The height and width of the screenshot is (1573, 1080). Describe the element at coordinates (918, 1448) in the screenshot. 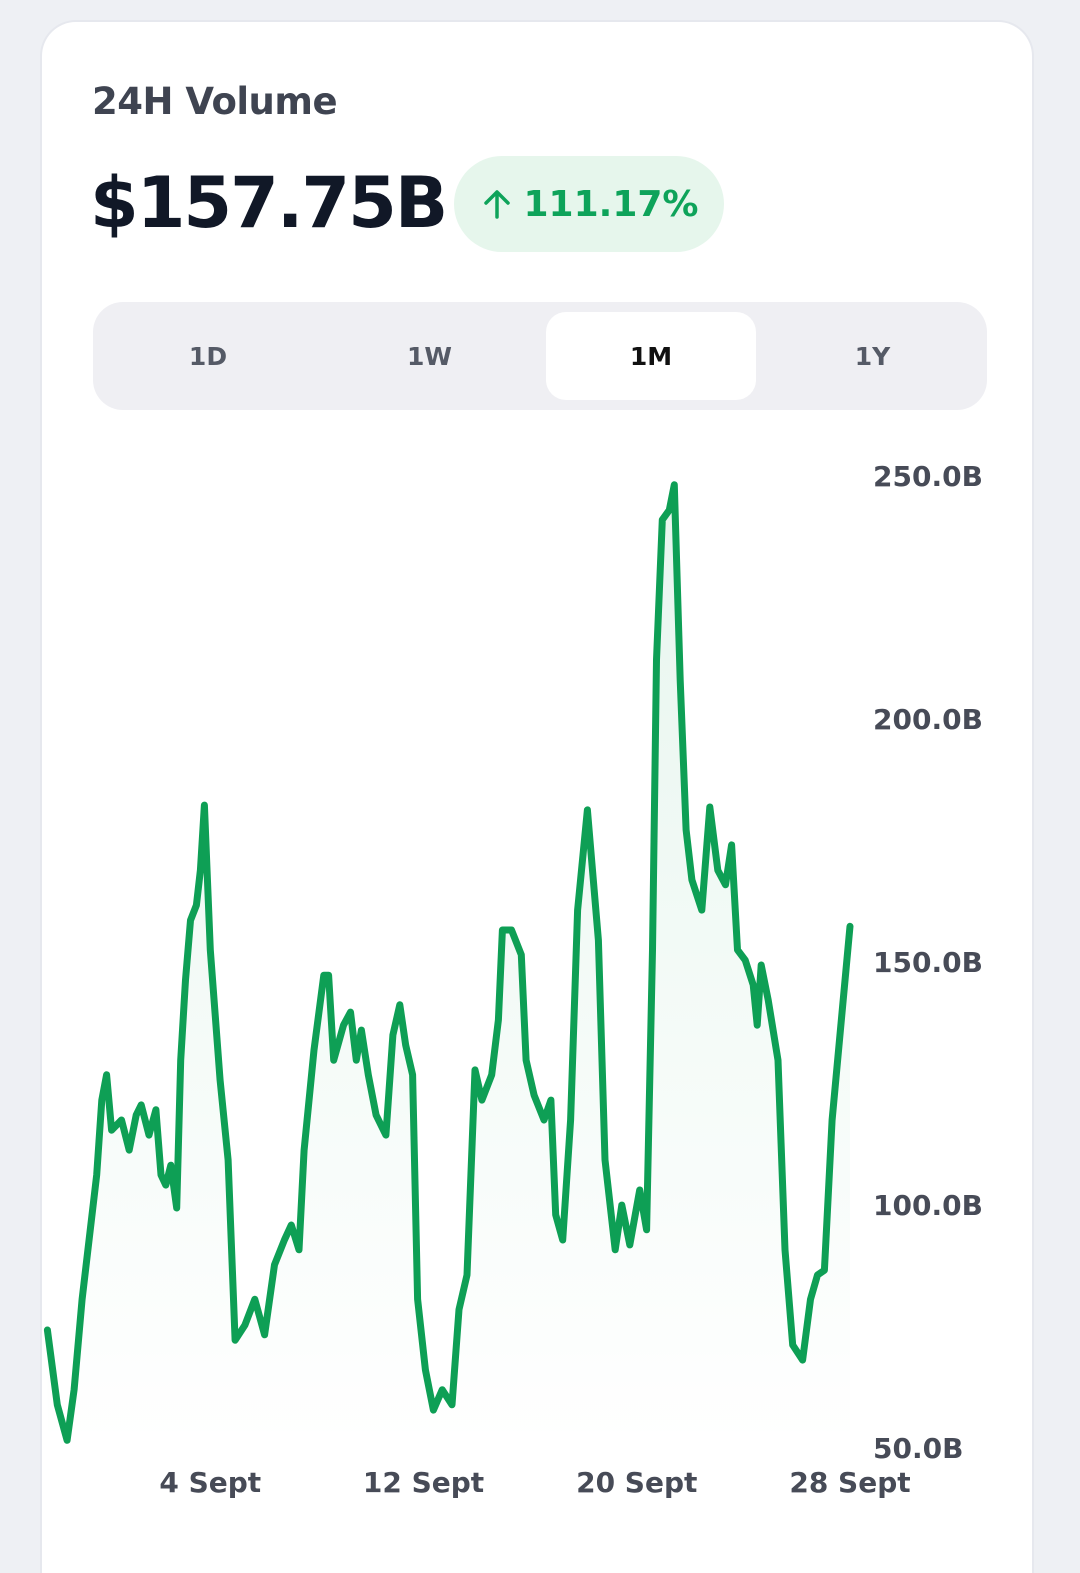

I see `y-tick-label: 50.0B` at that location.